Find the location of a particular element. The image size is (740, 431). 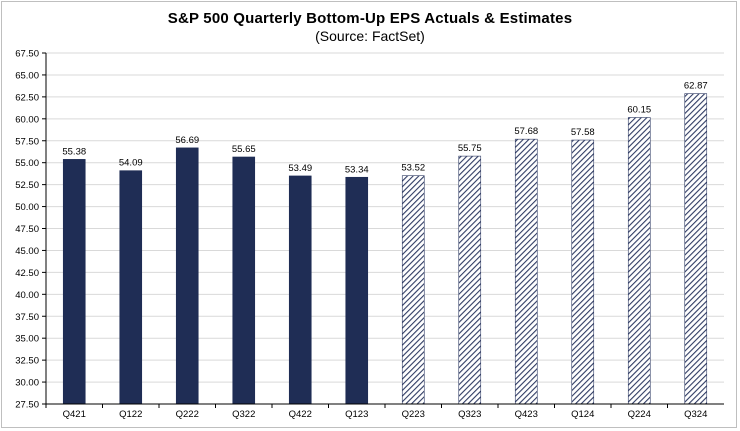

x-category-label: Q223 is located at coordinates (413, 414).